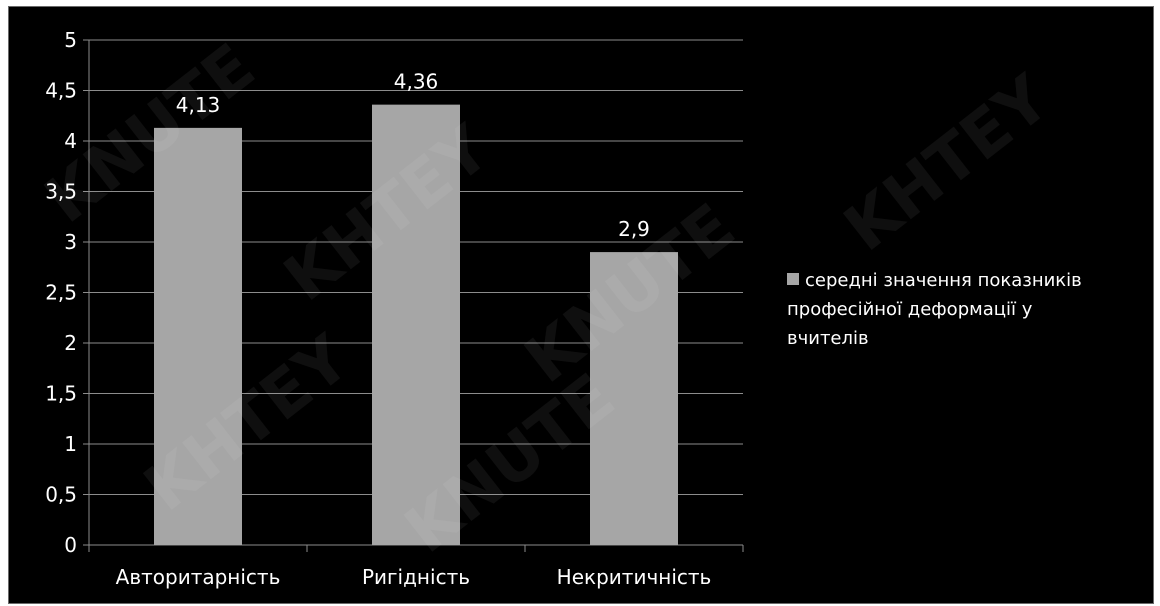  Describe the element at coordinates (198, 105) in the screenshot. I see `data-label: 4,13` at that location.